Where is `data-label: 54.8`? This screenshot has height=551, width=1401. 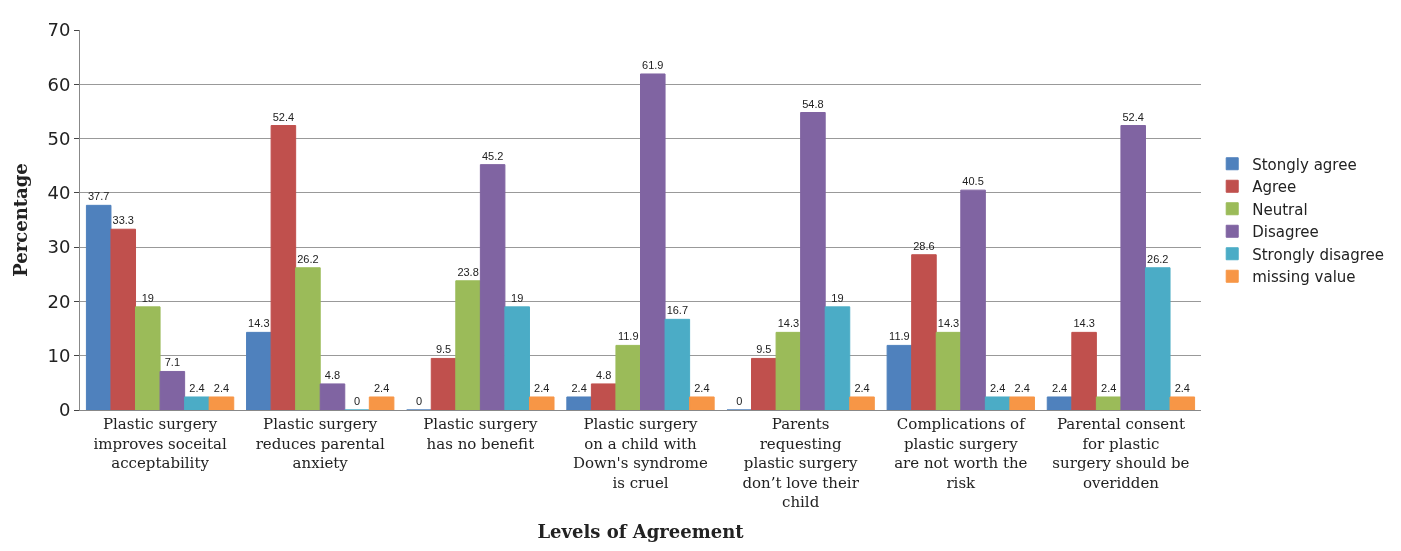 data-label: 54.8 is located at coordinates (813, 103).